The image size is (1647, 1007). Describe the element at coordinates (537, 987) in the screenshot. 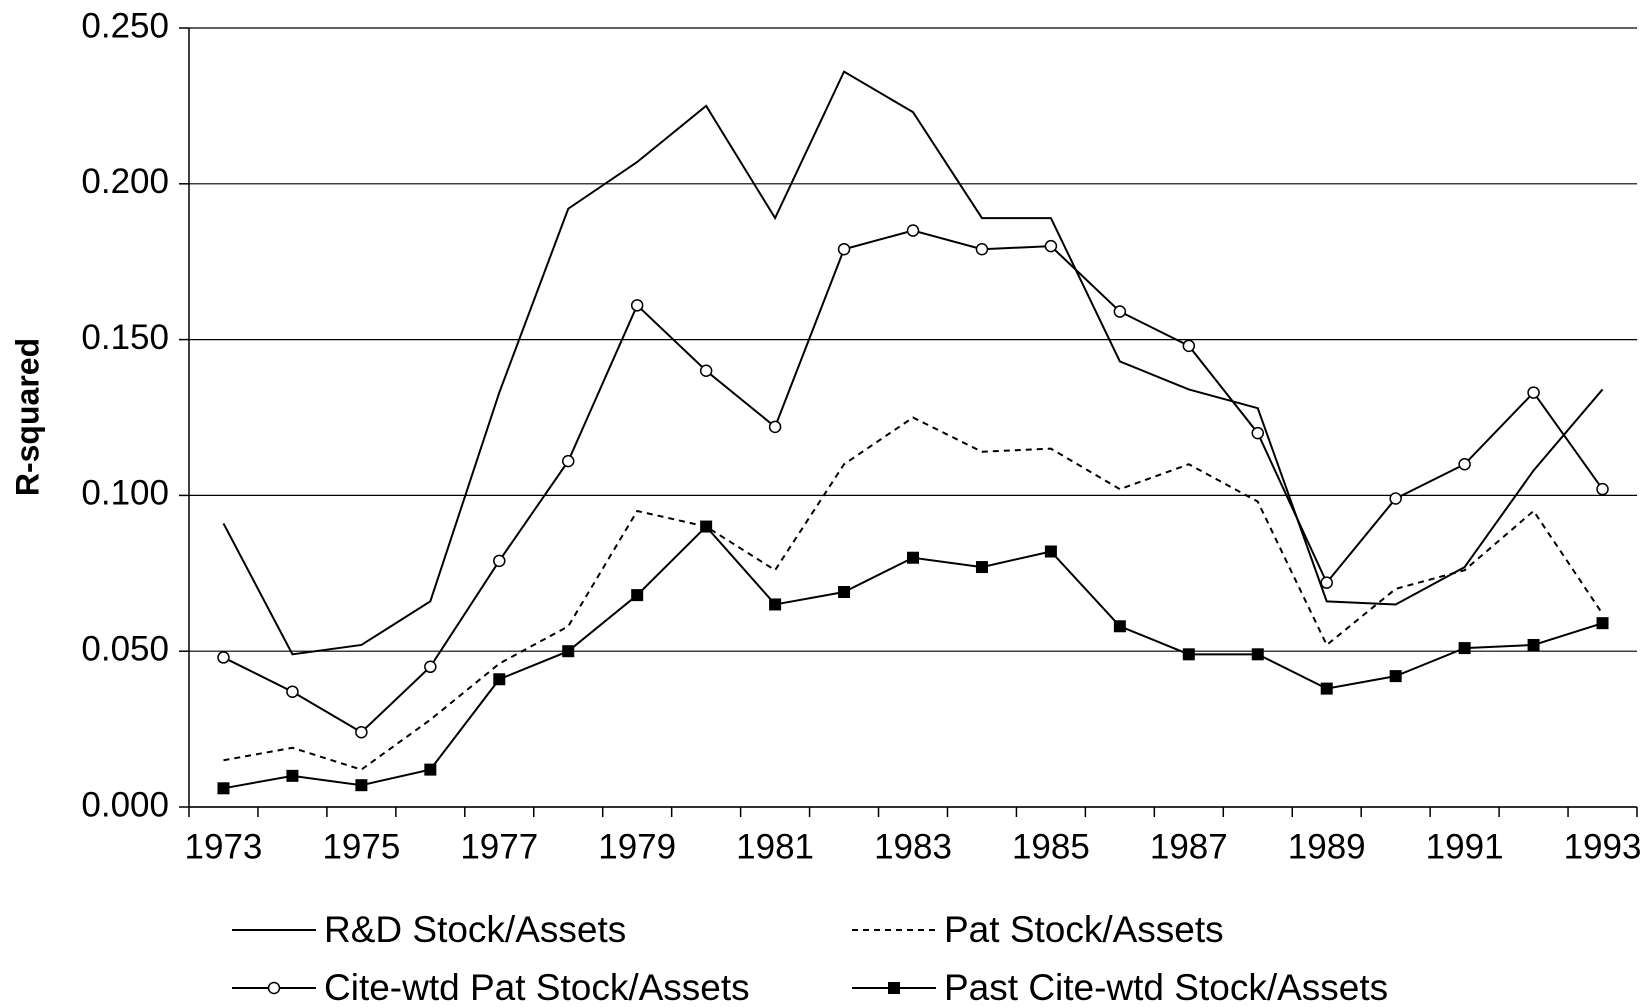

I see `legend-label: Cite-wtd Pat Stock/Assets` at that location.